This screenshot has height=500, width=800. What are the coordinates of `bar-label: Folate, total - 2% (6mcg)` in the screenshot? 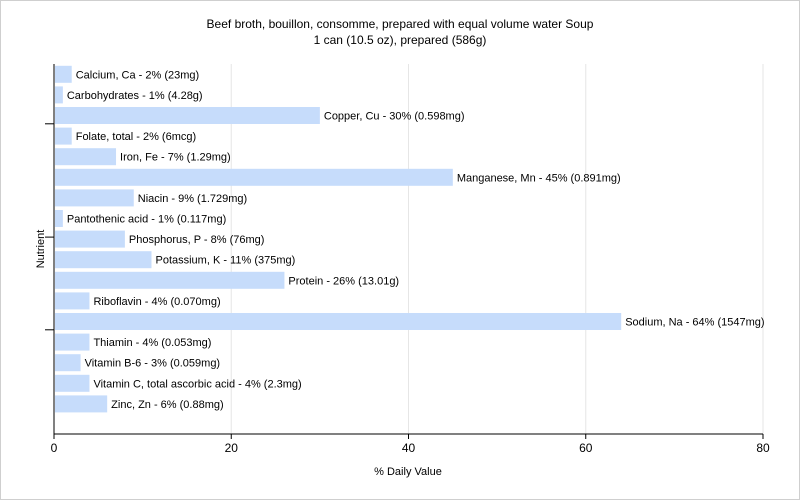 It's located at (136, 137).